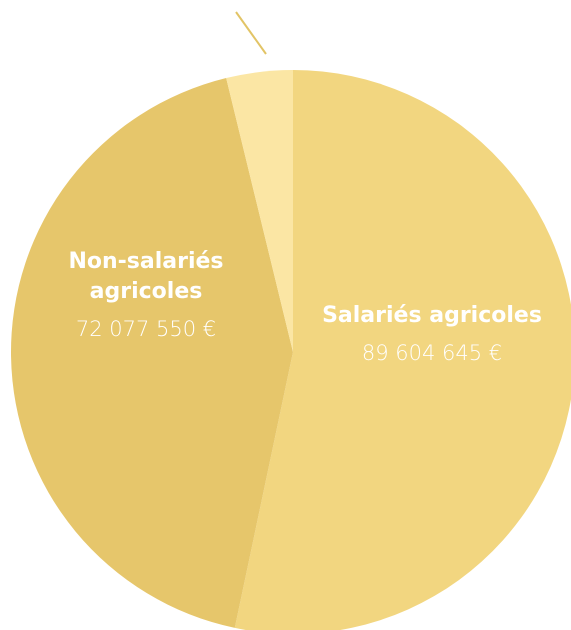 The width and height of the screenshot is (571, 630). I want to click on value-label: 89 604 645 €, so click(432, 353).